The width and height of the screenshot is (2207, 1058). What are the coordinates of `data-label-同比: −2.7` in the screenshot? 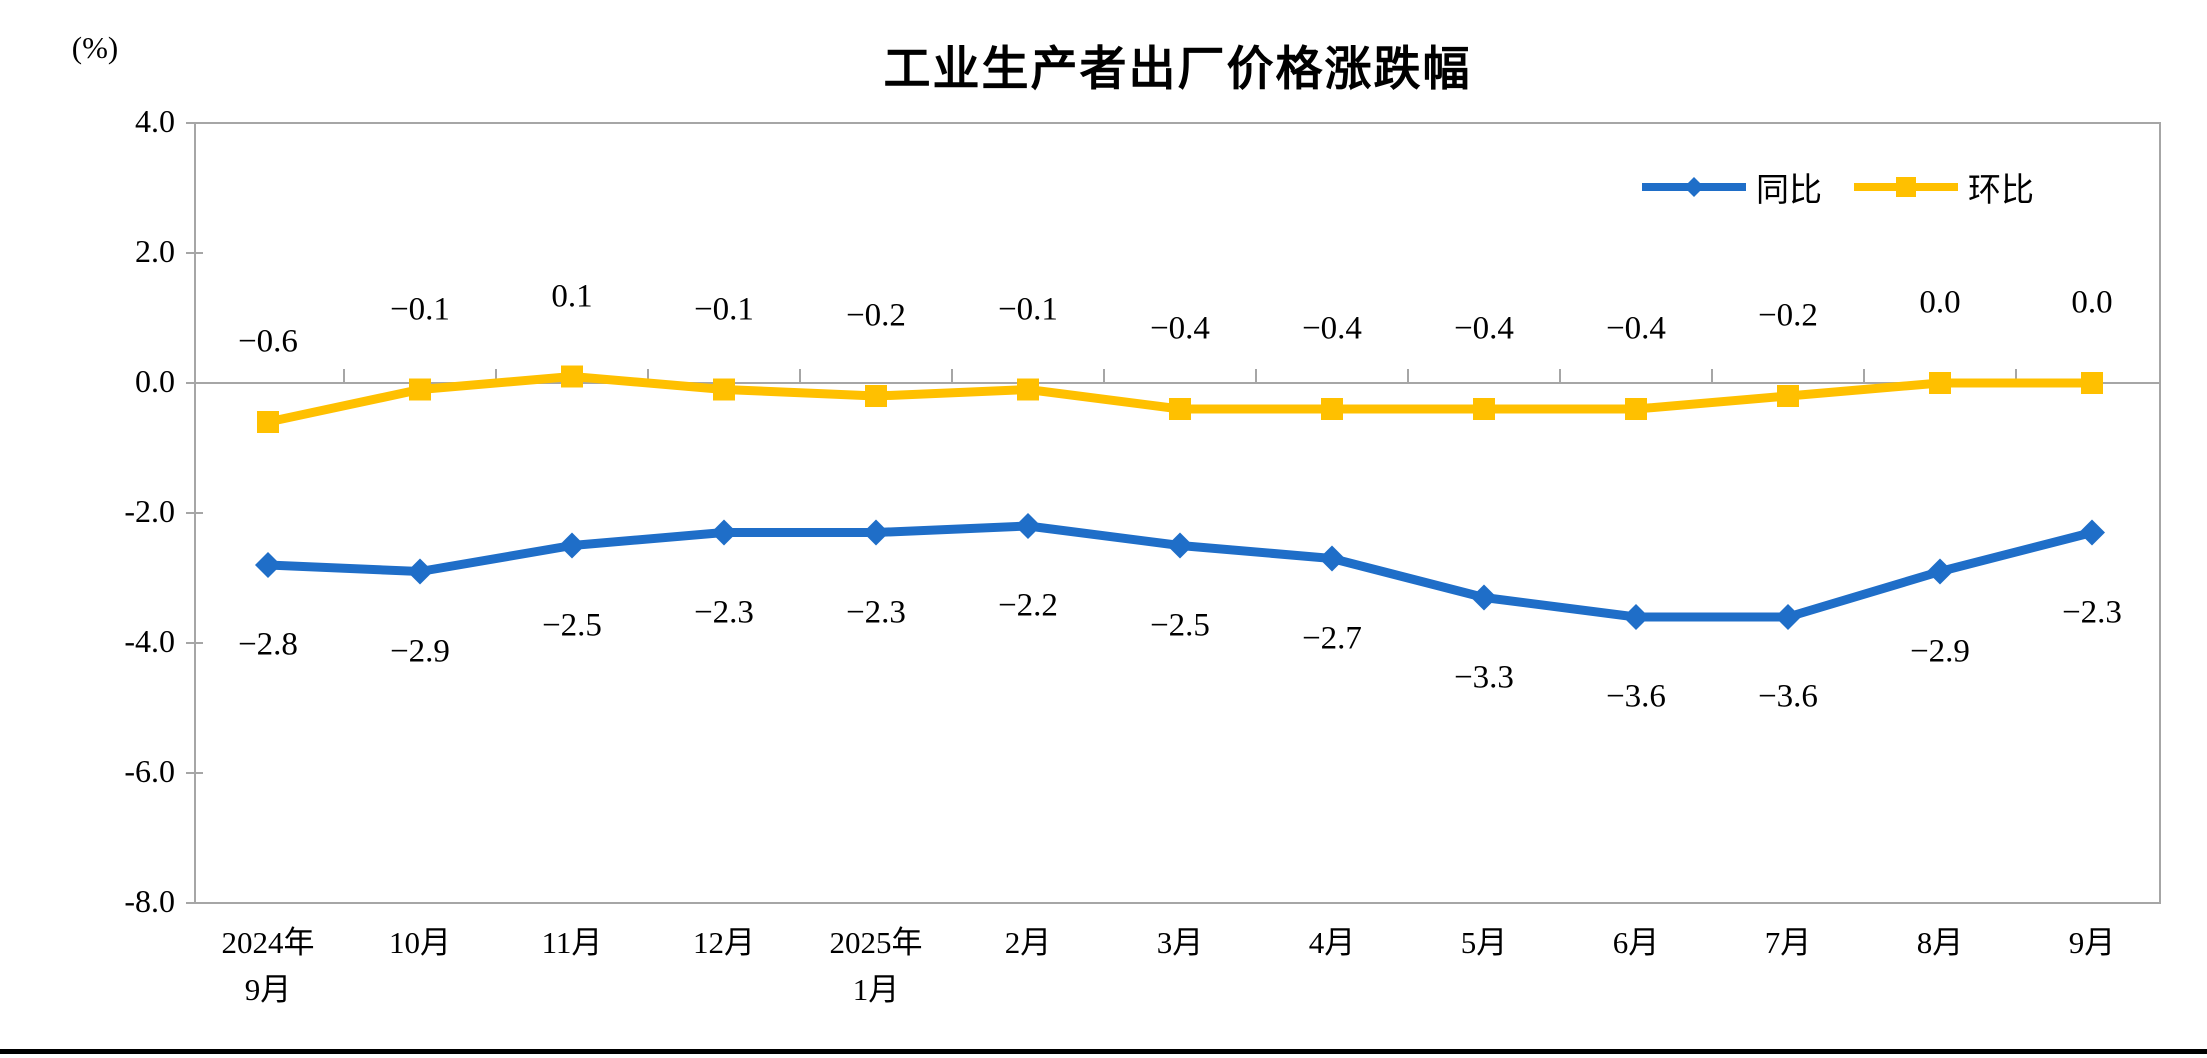 It's located at (1332, 638).